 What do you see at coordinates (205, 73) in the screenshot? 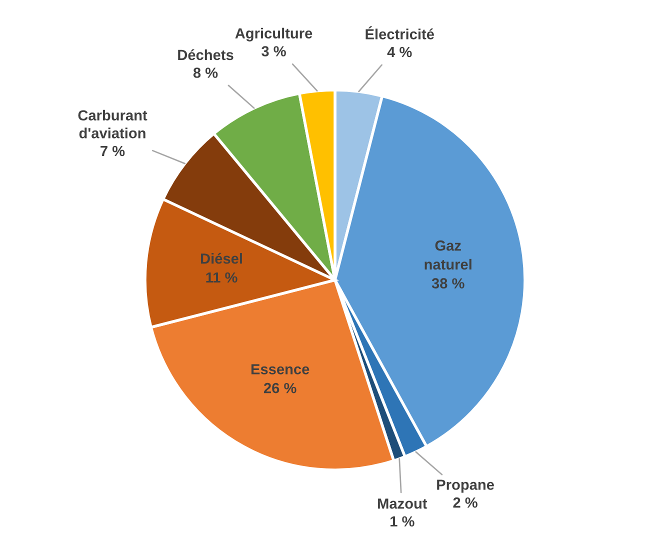
I see `data-label: 8 %` at bounding box center [205, 73].